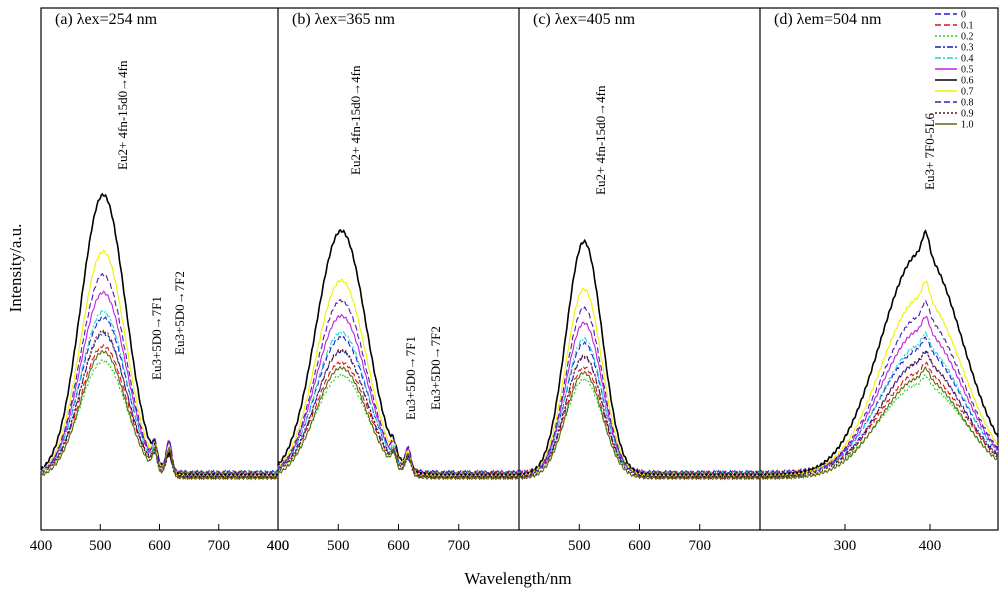 The image size is (1000, 591). What do you see at coordinates (967, 103) in the screenshot?
I see `legend-label: 0.8` at bounding box center [967, 103].